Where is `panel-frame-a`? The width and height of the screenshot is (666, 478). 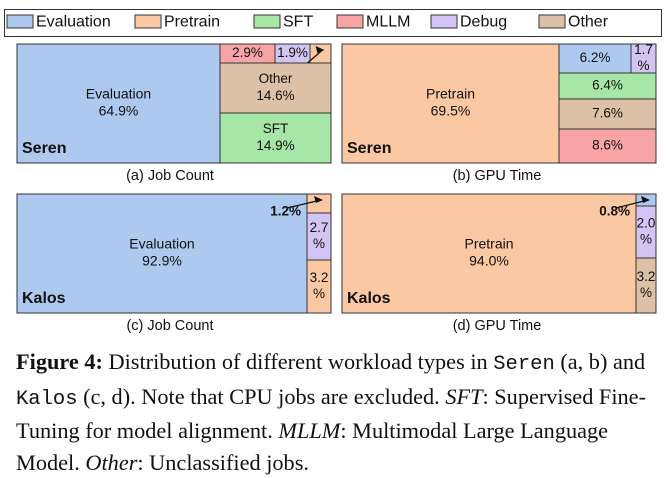 panel-frame-a is located at coordinates (174, 103).